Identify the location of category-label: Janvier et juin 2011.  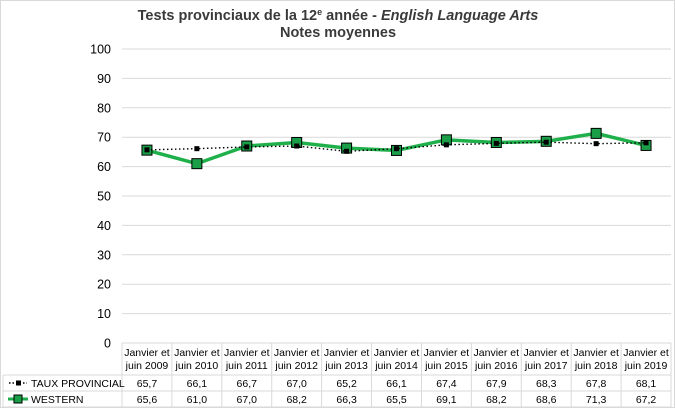
(247, 359).